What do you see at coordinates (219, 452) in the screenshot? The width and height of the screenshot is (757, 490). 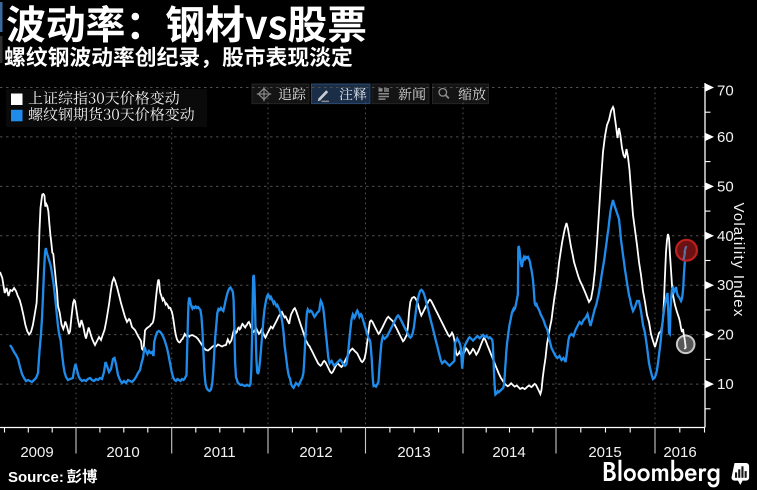 I see `svg-text: 2011` at bounding box center [219, 452].